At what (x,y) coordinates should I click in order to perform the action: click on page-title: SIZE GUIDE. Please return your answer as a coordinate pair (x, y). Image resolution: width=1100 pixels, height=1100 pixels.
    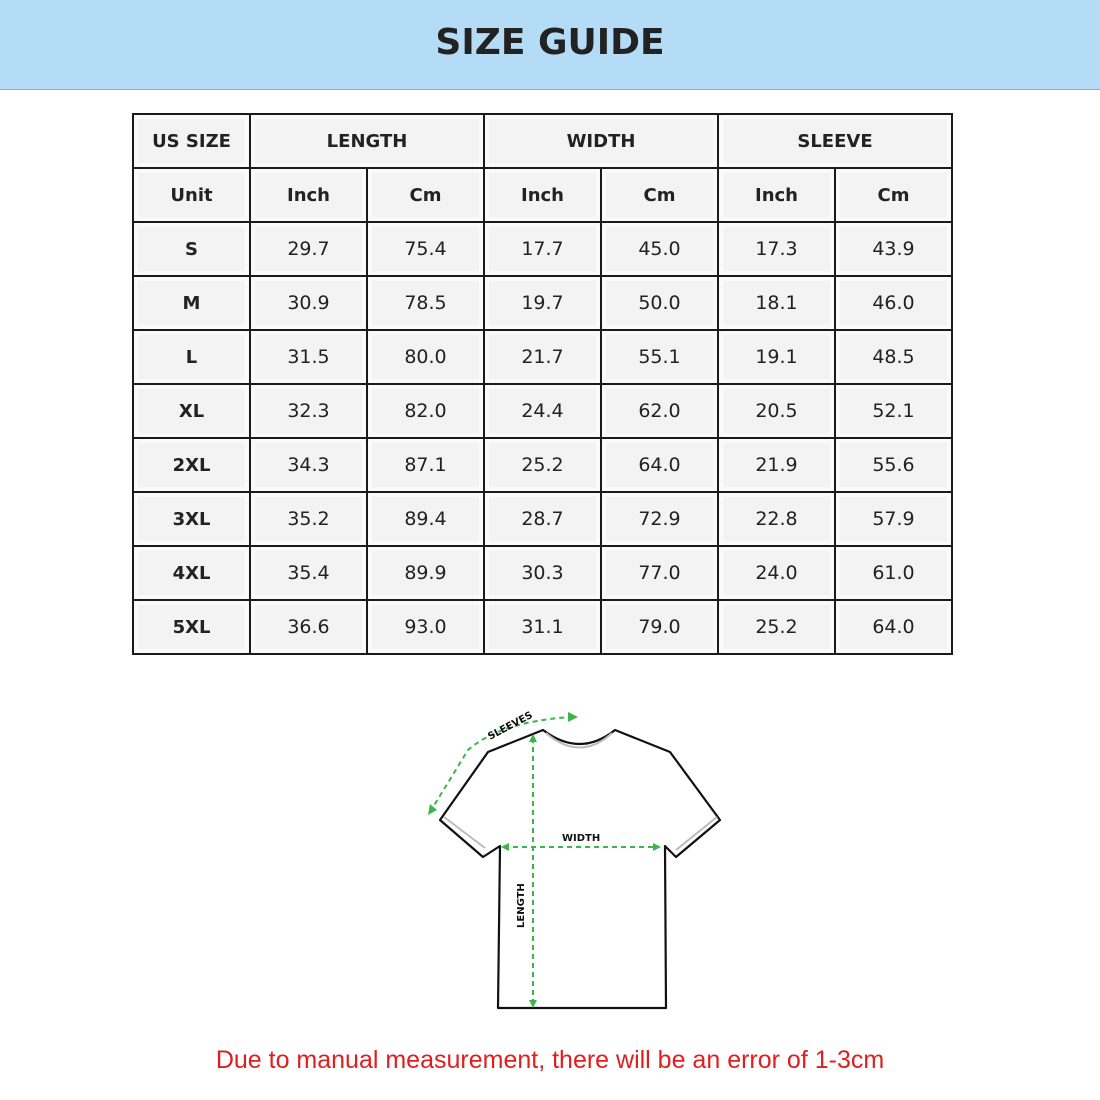
    Looking at the image, I should click on (550, 42).